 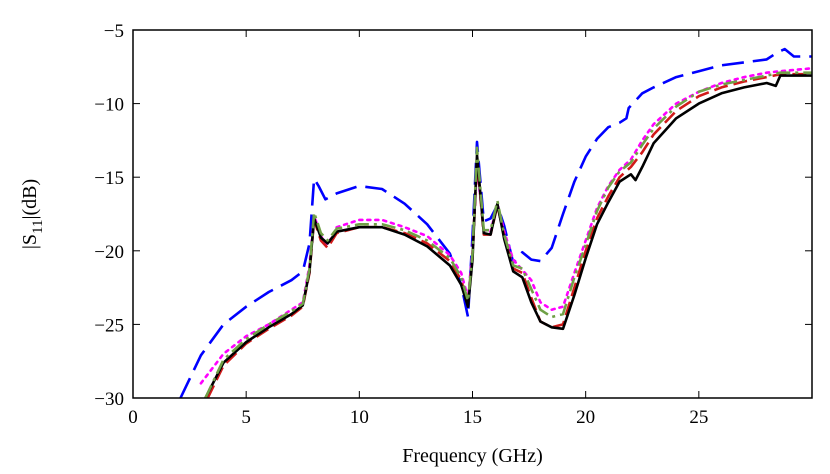 I want to click on y-tick-label: −30, so click(x=109, y=399).